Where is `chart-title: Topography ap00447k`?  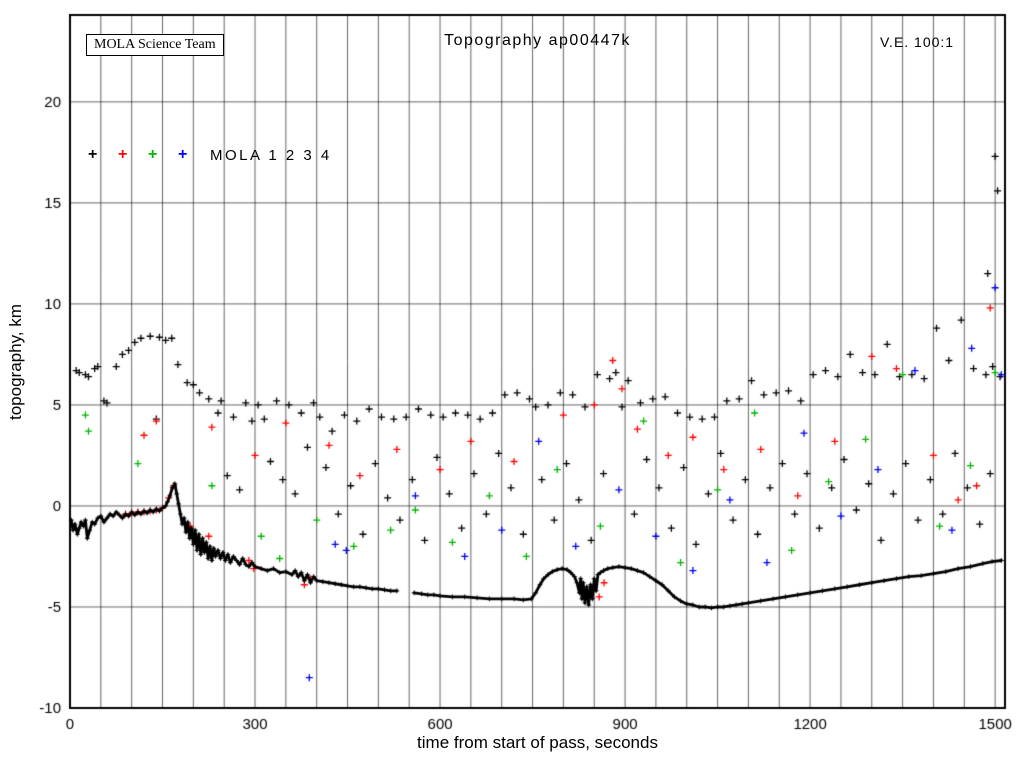 chart-title: Topography ap00447k is located at coordinates (537, 40).